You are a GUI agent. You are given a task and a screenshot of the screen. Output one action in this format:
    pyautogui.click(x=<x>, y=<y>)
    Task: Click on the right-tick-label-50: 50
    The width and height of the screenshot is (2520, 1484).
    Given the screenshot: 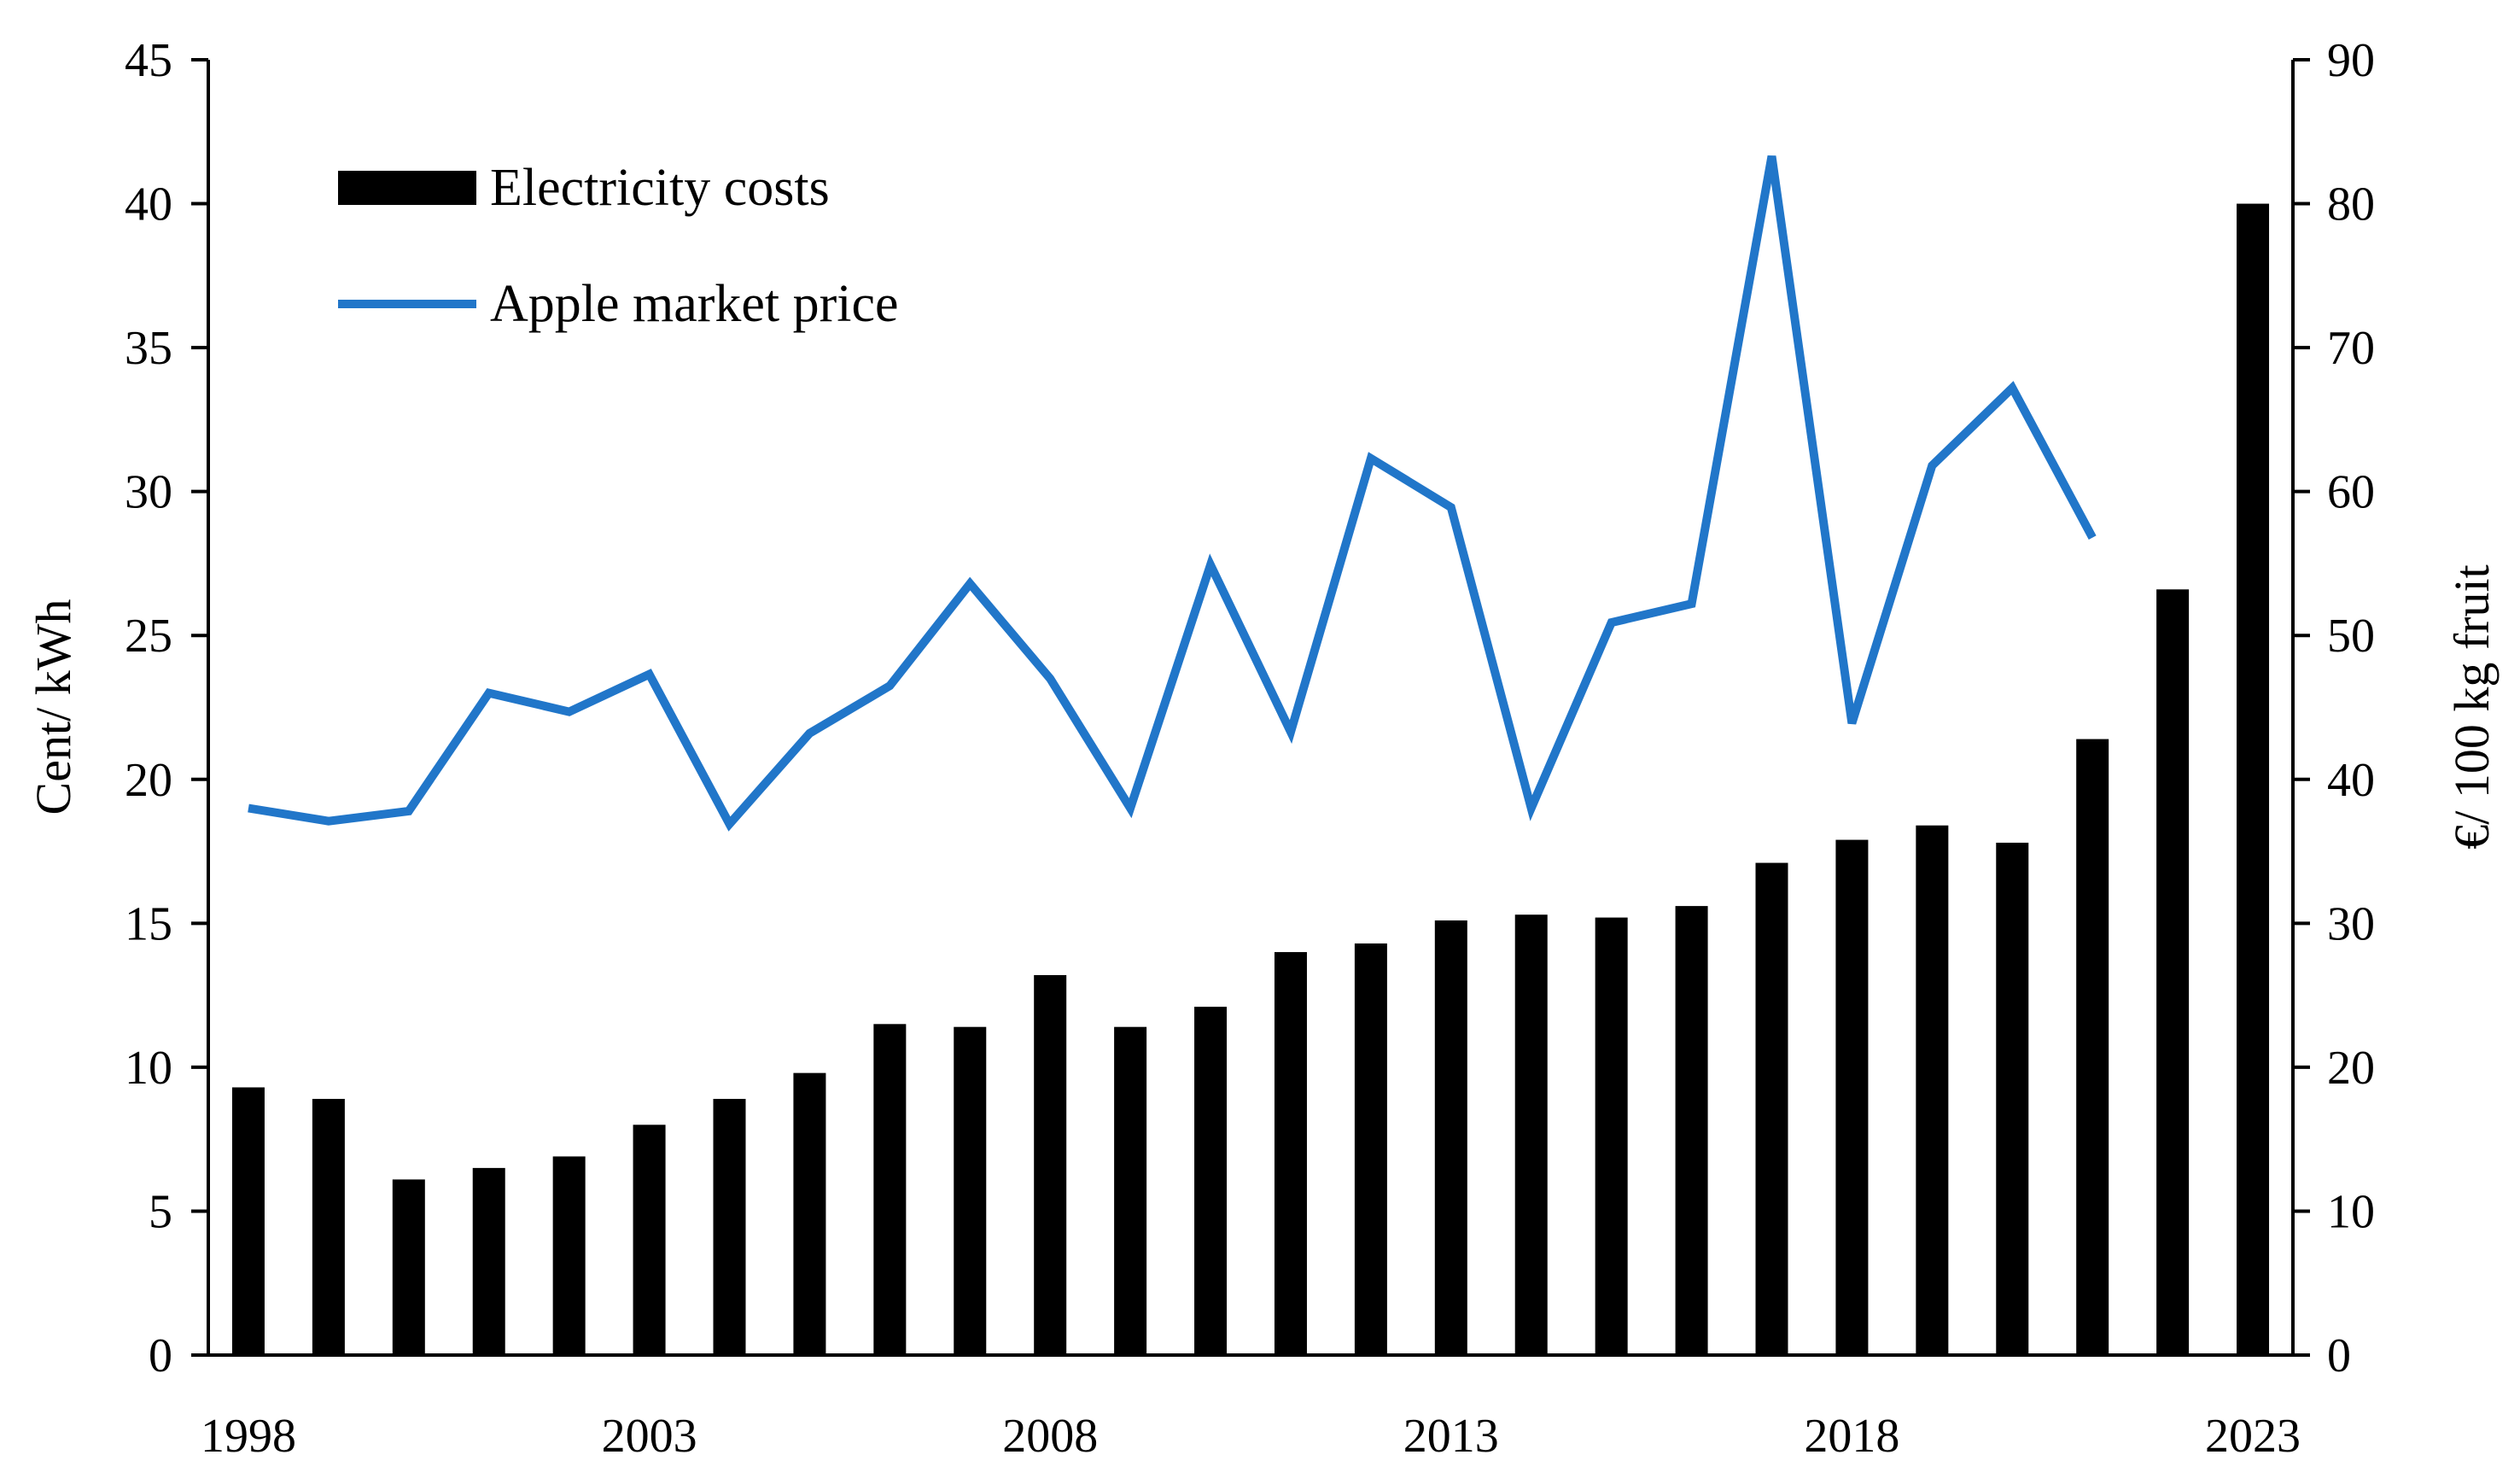 What is the action you would take?
    pyautogui.click(x=2351, y=636)
    